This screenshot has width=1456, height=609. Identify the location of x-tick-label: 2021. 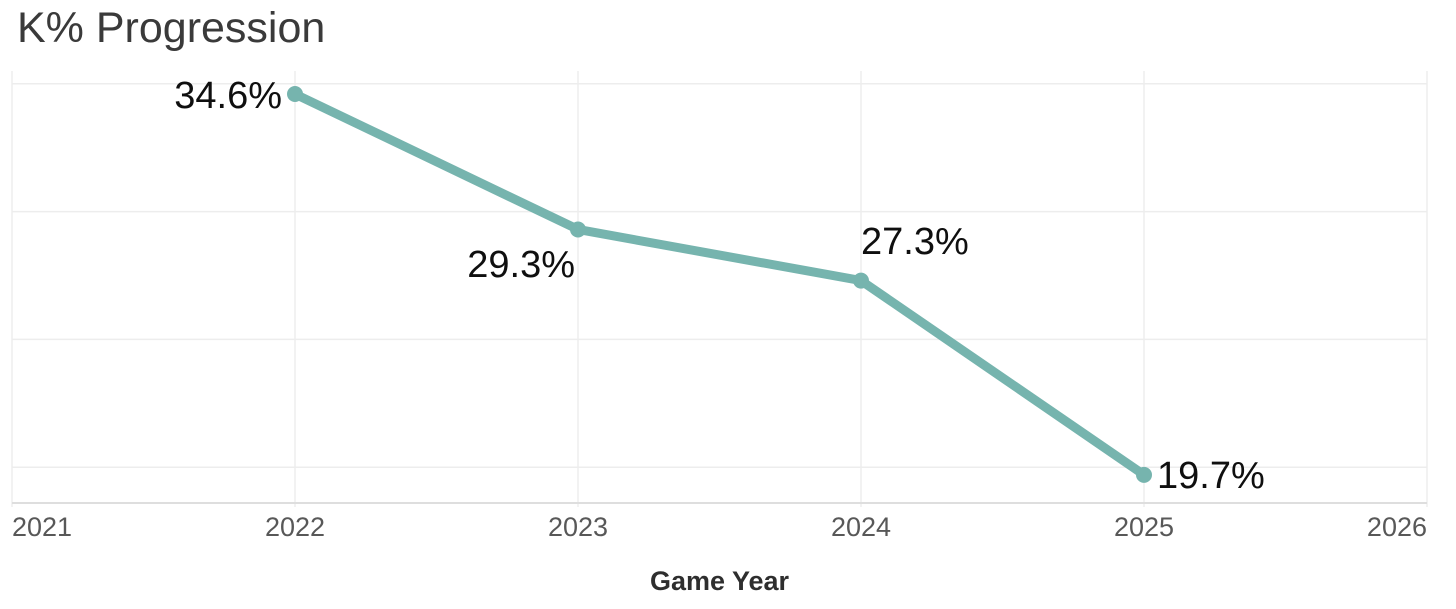
(42, 527).